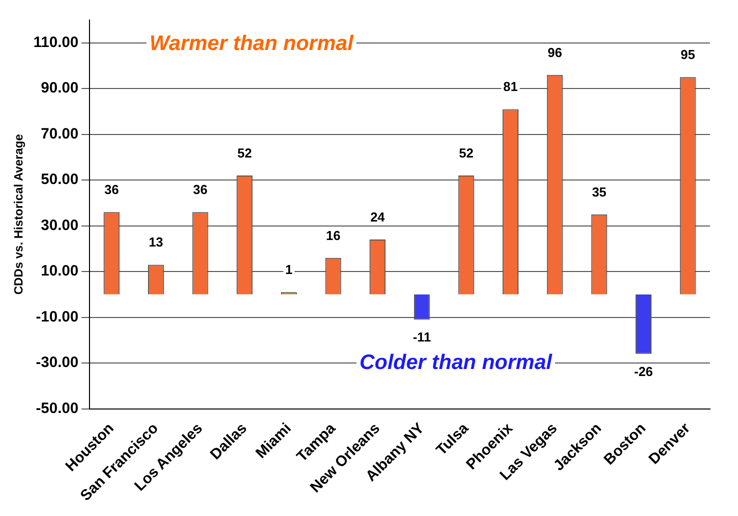  Describe the element at coordinates (57, 408) in the screenshot. I see `y-tick-label: -50.00` at that location.